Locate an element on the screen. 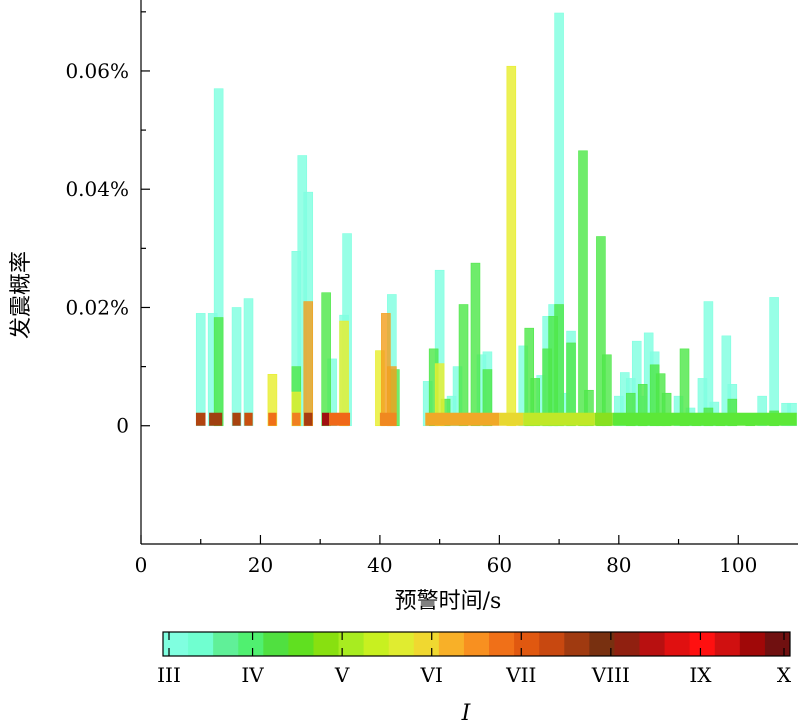  colorbar-label-3: VI is located at coordinates (431, 675).